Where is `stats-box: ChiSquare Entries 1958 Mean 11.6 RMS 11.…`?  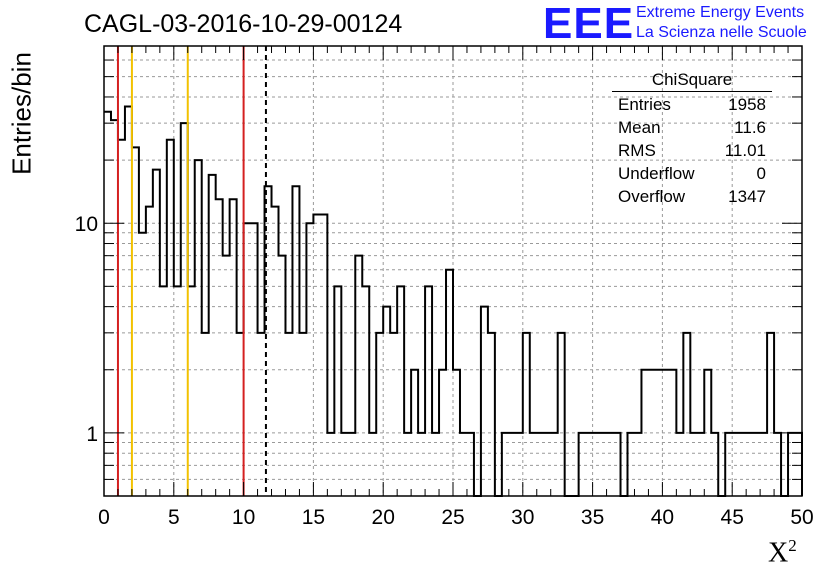
stats-box: ChiSquare Entries 1958 Mean 11.6 RMS 11.… is located at coordinates (692, 139).